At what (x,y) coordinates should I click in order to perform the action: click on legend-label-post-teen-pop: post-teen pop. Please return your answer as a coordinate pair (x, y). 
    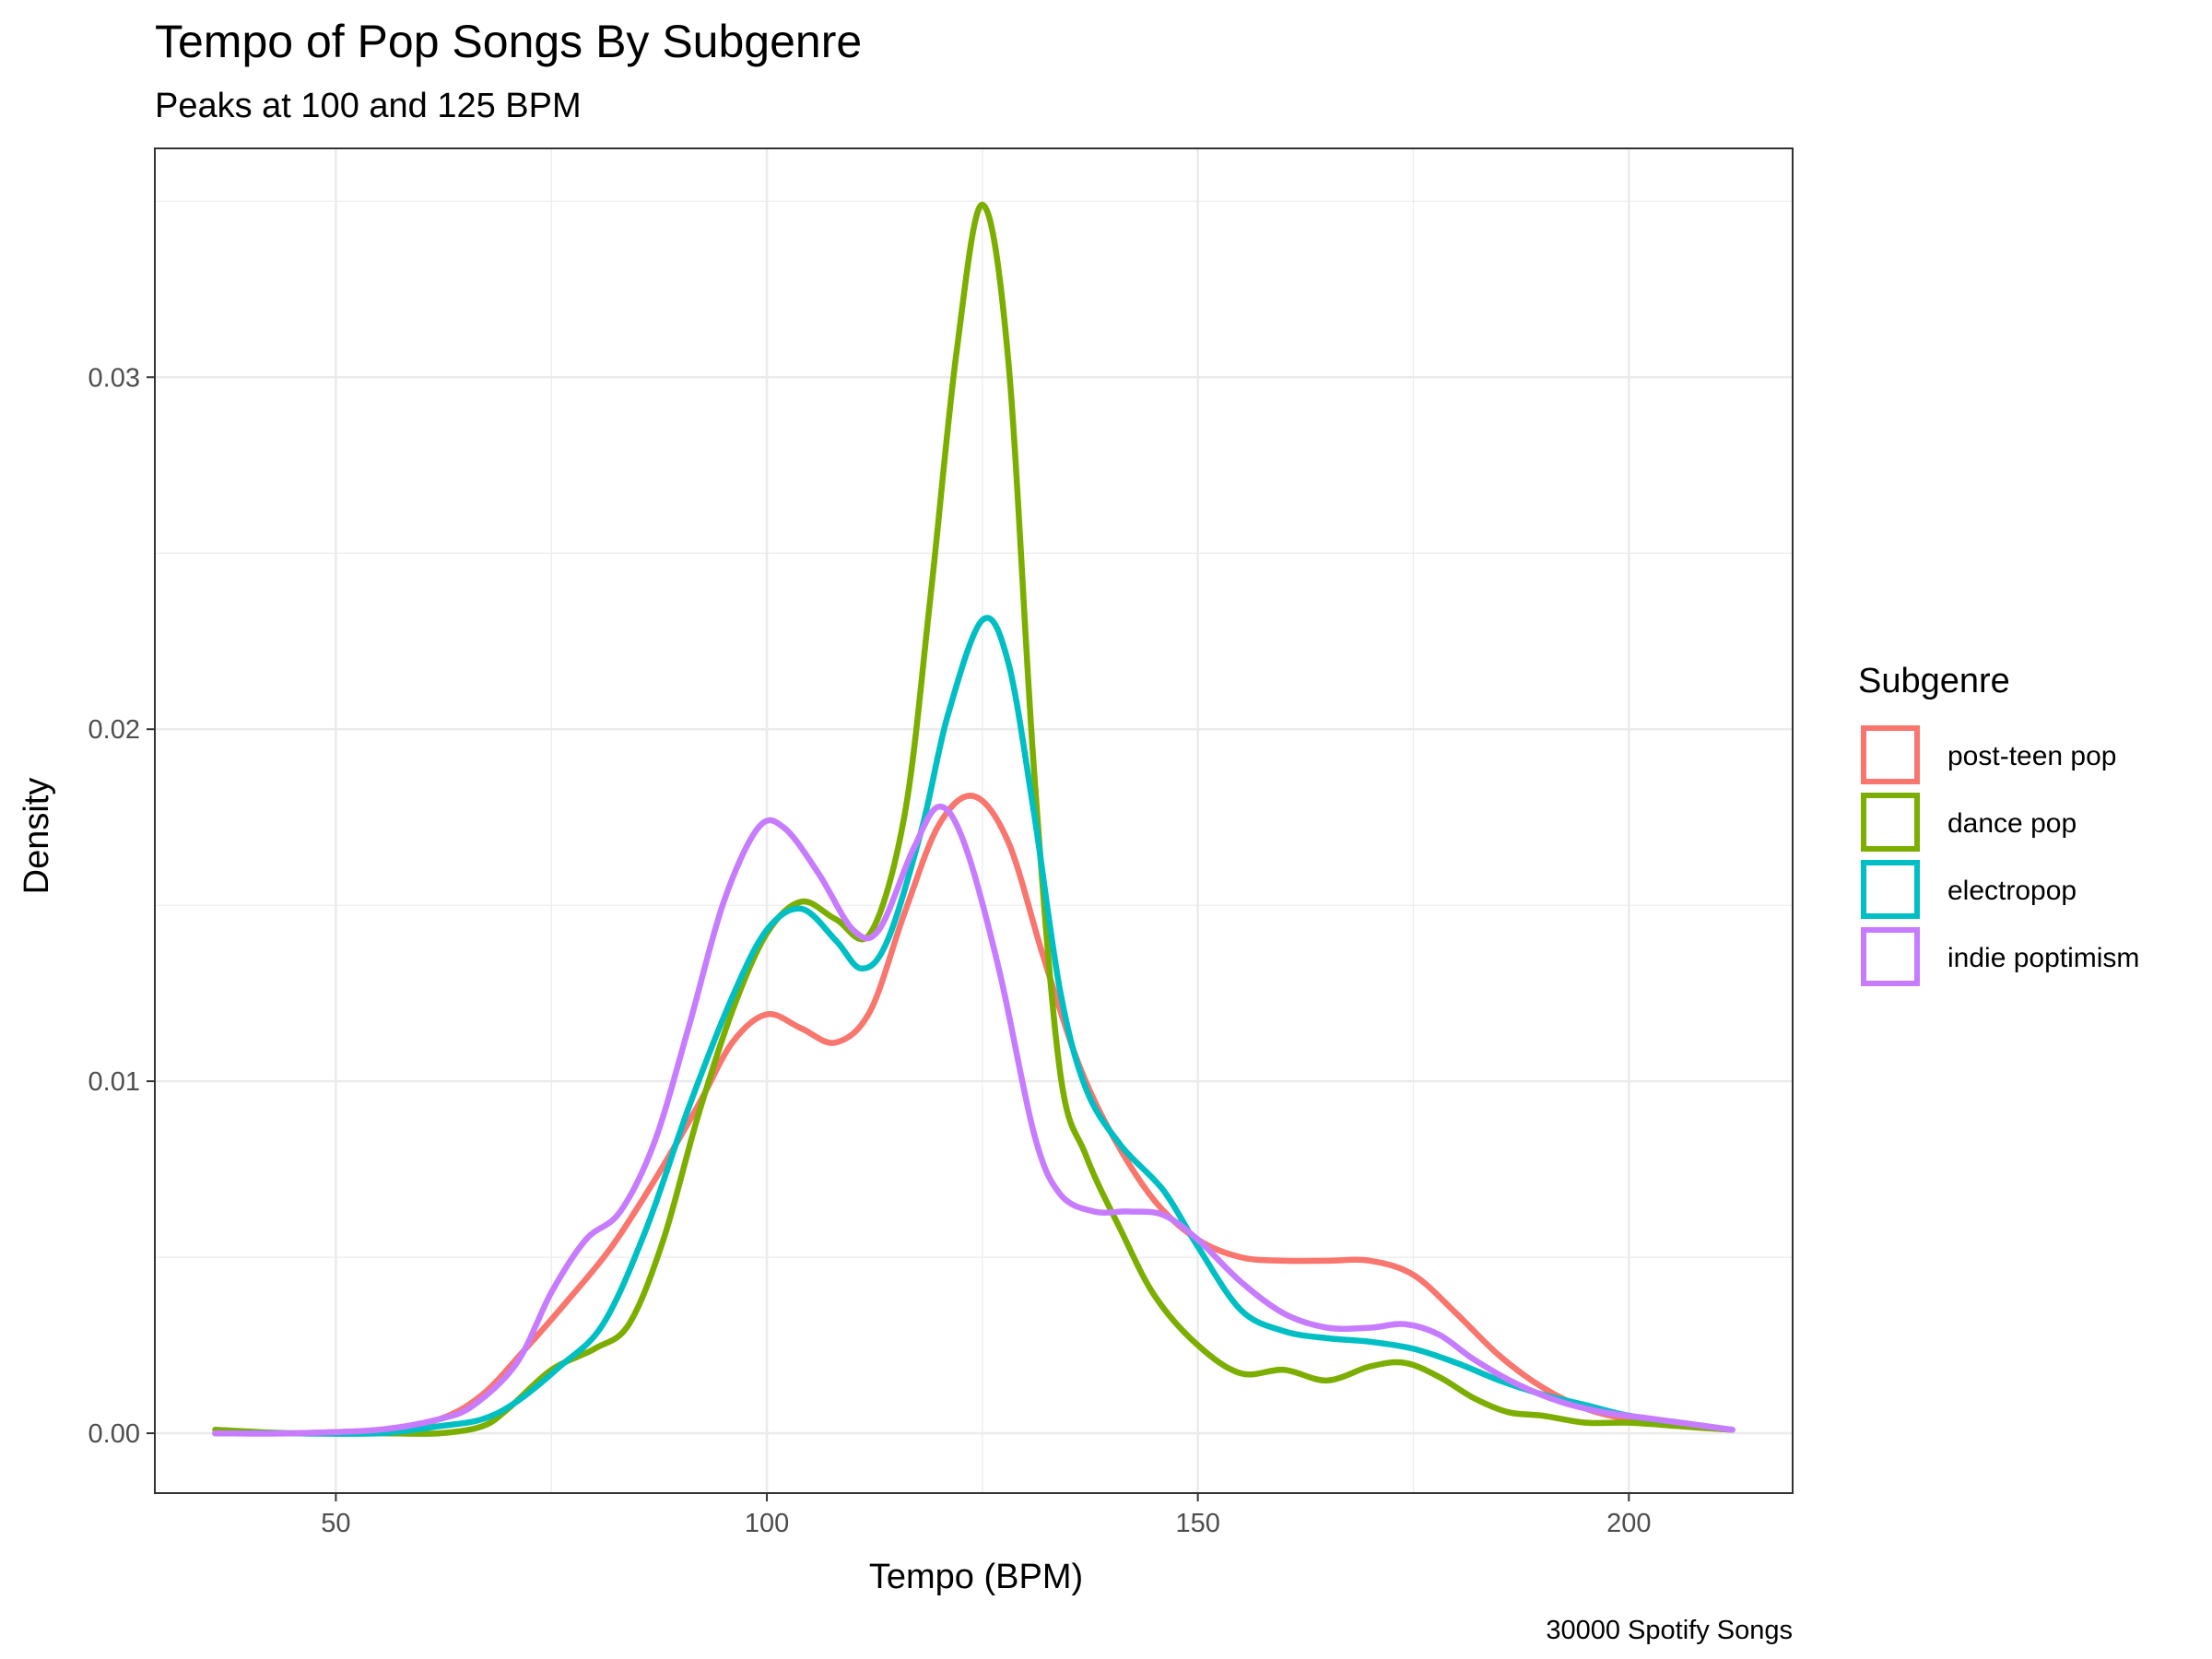
    Looking at the image, I should click on (2031, 756).